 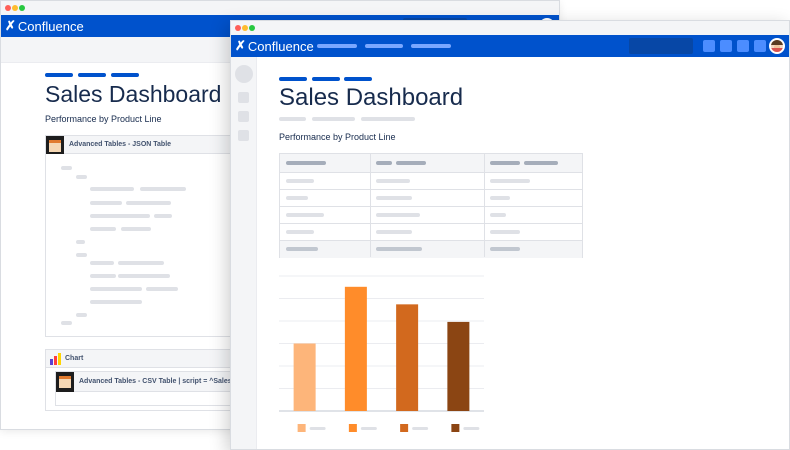 I want to click on table-total-row, so click(x=431, y=249).